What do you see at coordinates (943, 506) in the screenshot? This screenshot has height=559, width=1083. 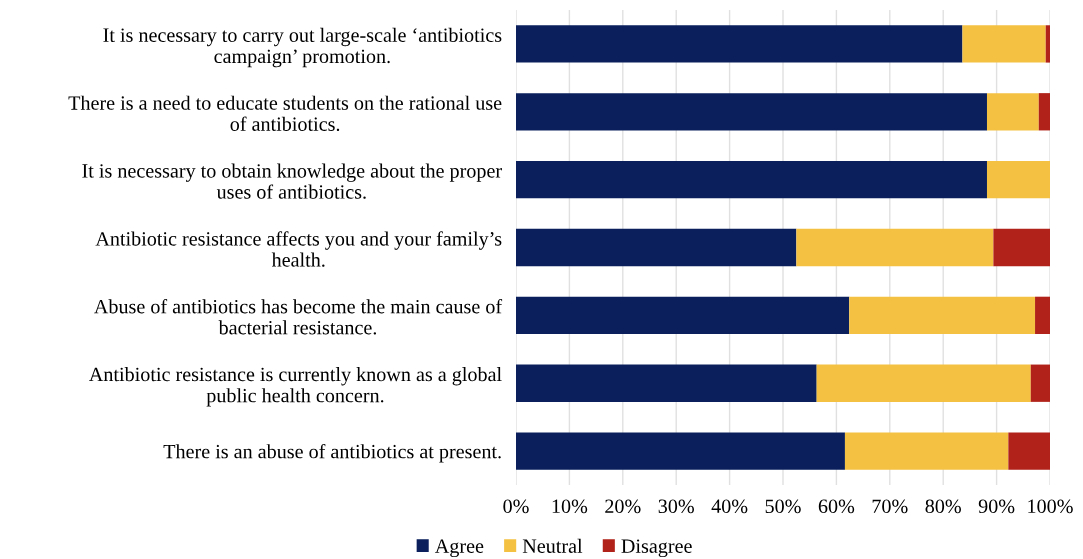 I see `x-tick-label: 80%` at bounding box center [943, 506].